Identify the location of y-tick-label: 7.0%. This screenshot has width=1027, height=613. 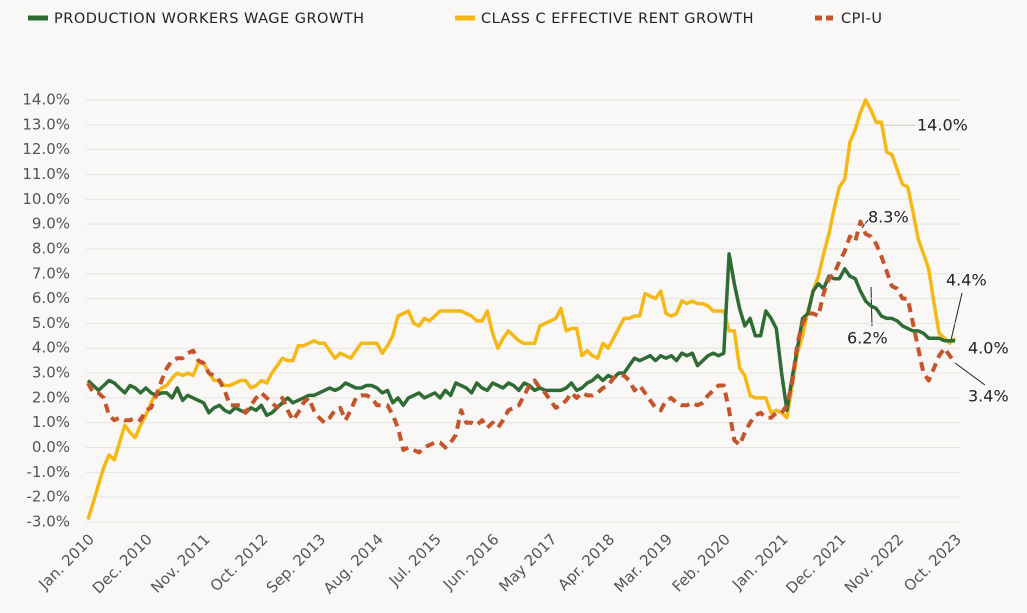
(51, 273).